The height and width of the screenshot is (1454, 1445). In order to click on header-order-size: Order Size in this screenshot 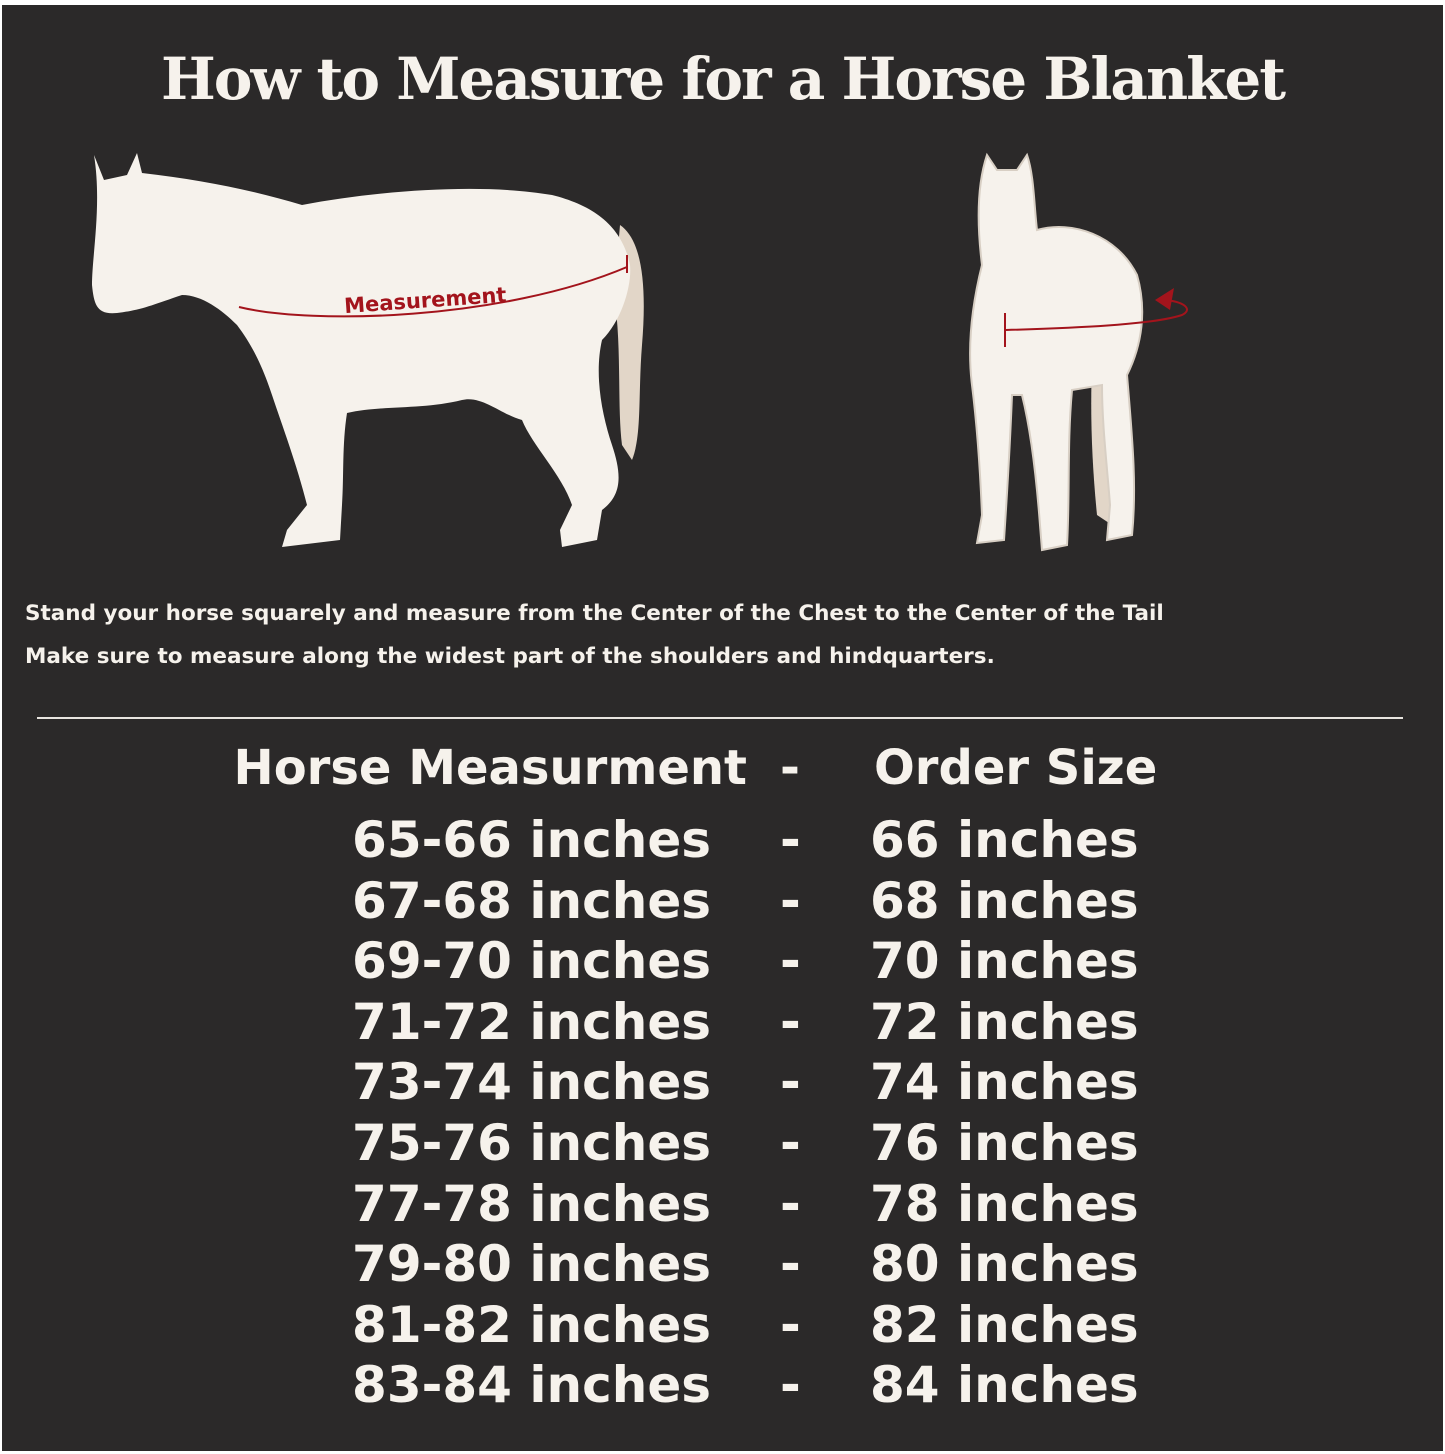, I will do `click(1016, 768)`.